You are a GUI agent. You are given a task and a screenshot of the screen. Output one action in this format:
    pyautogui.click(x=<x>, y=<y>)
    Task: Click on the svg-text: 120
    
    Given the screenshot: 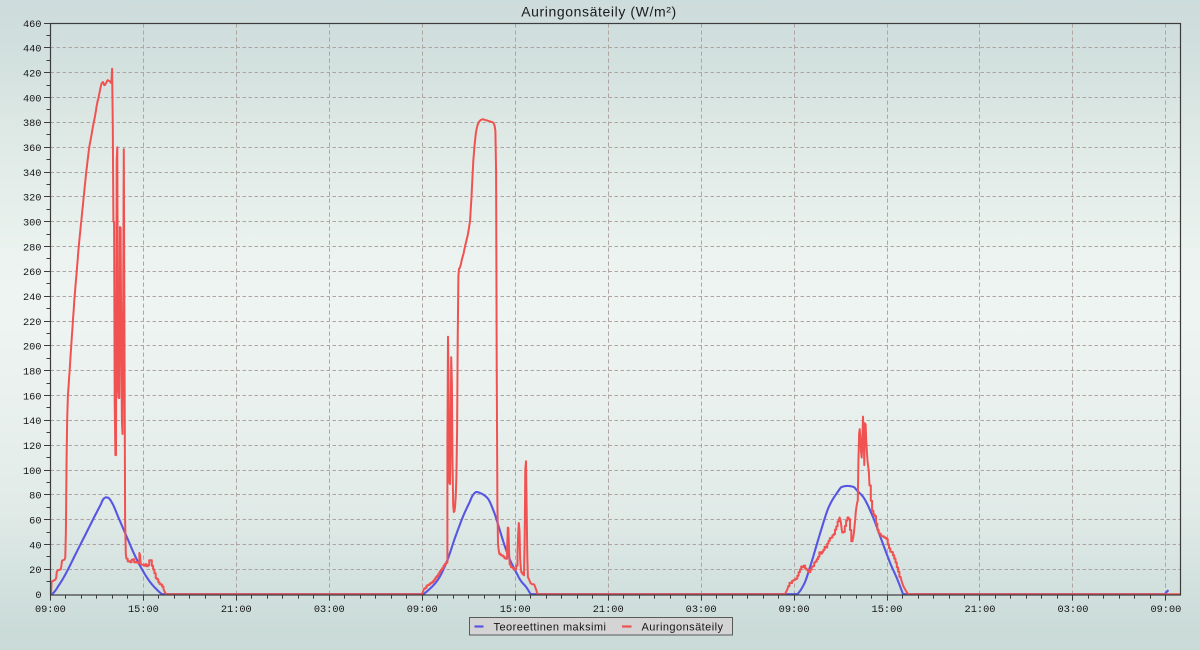 What is the action you would take?
    pyautogui.click(x=32, y=447)
    